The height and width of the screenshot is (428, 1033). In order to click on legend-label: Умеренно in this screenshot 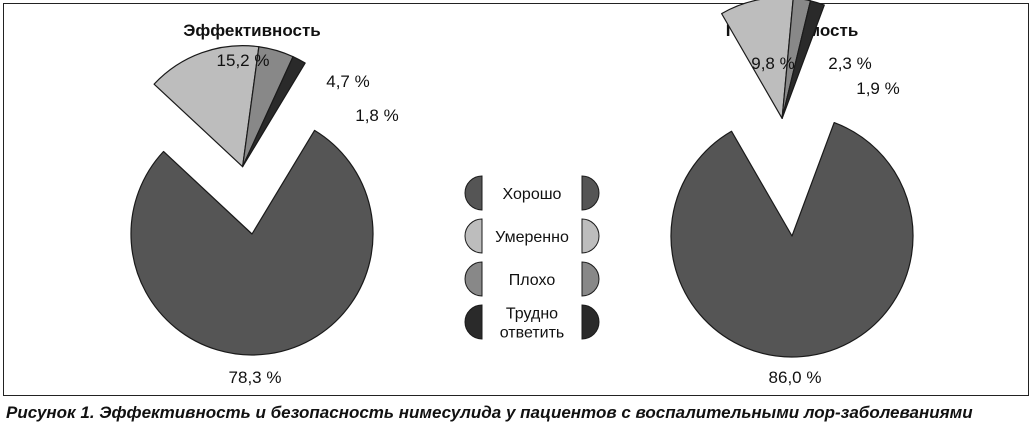, I will do `click(532, 237)`.